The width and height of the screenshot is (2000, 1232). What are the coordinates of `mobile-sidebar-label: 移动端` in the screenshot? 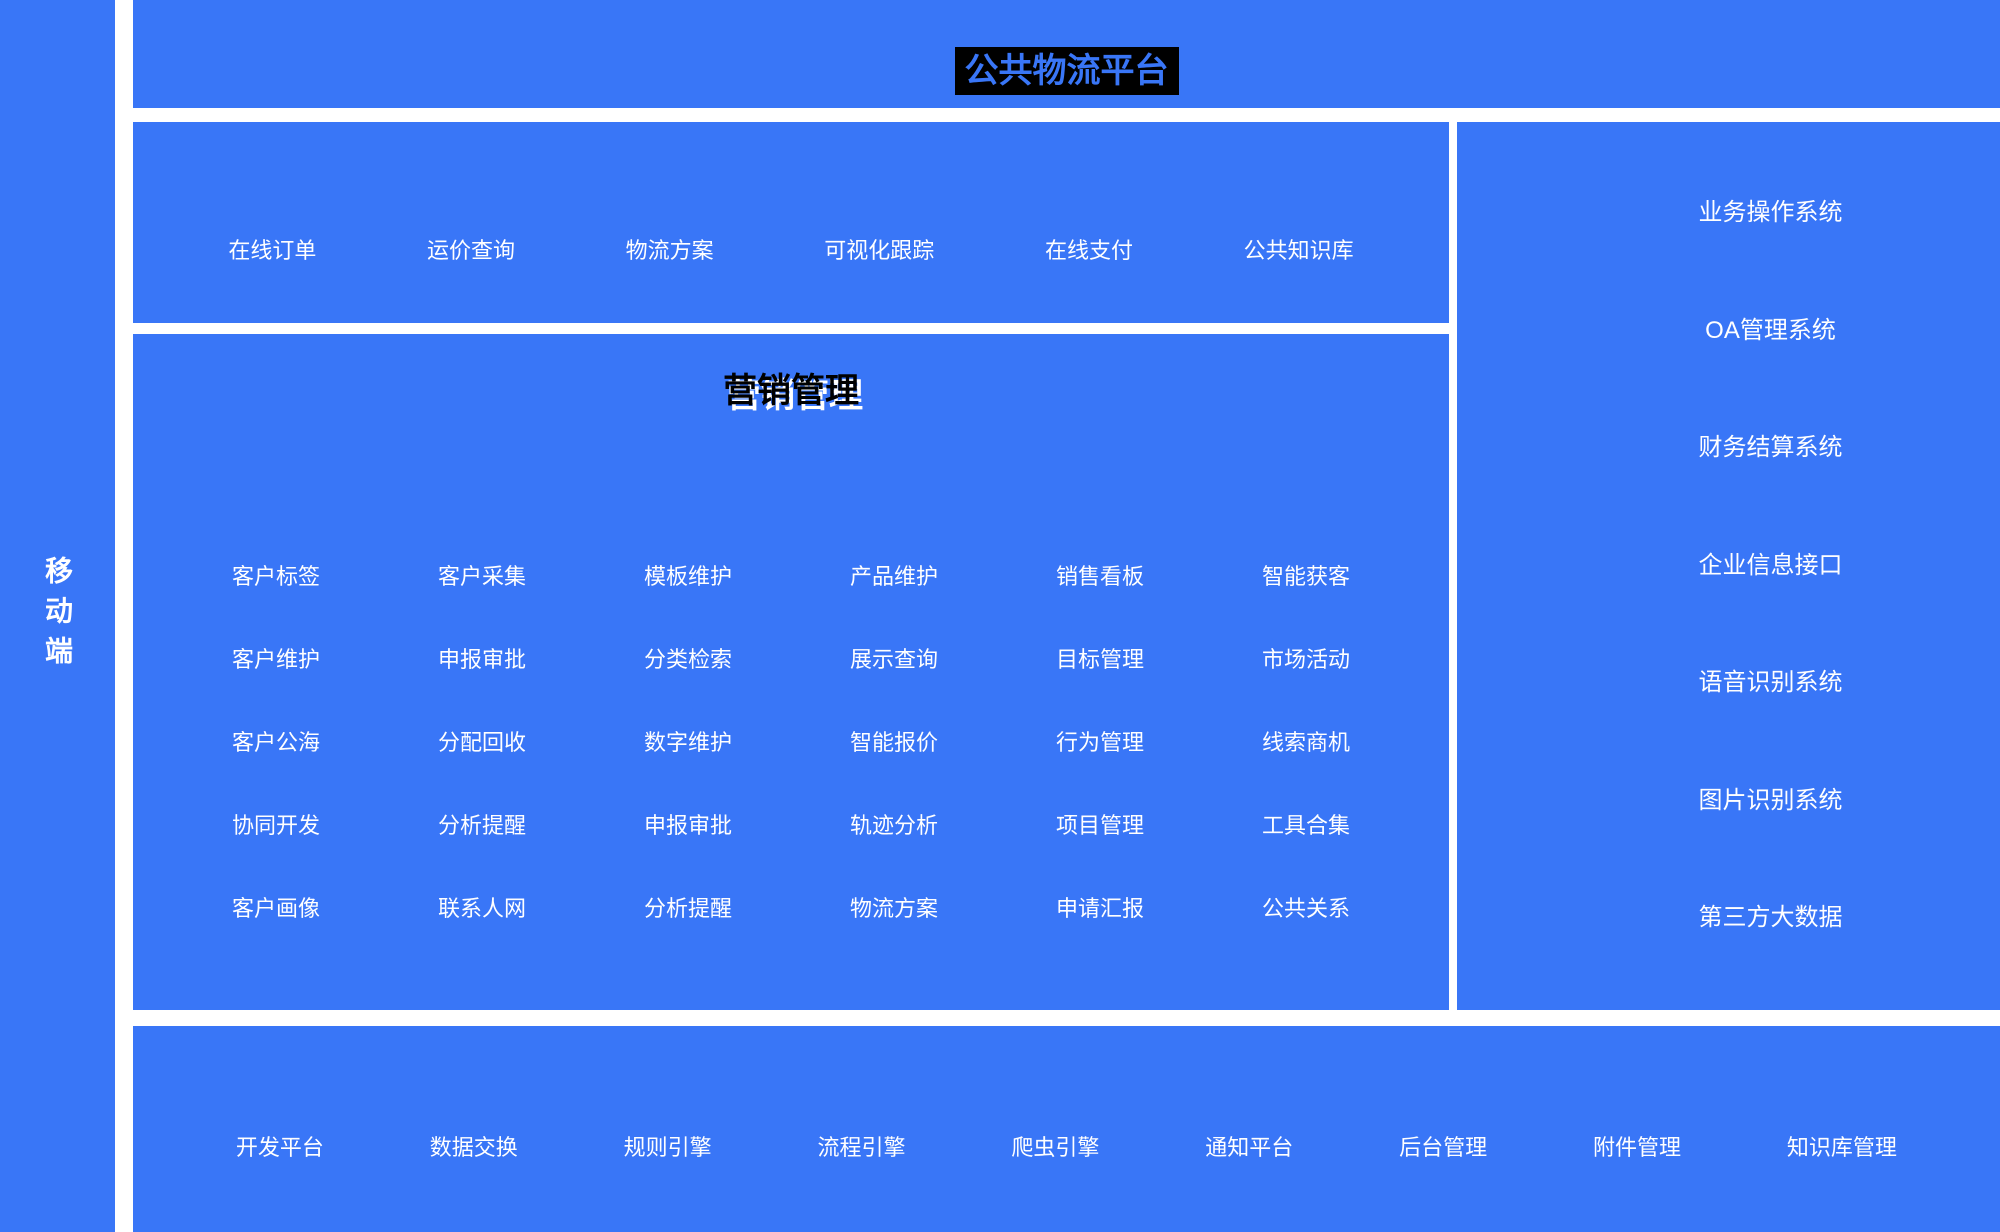 It's located at (57, 616).